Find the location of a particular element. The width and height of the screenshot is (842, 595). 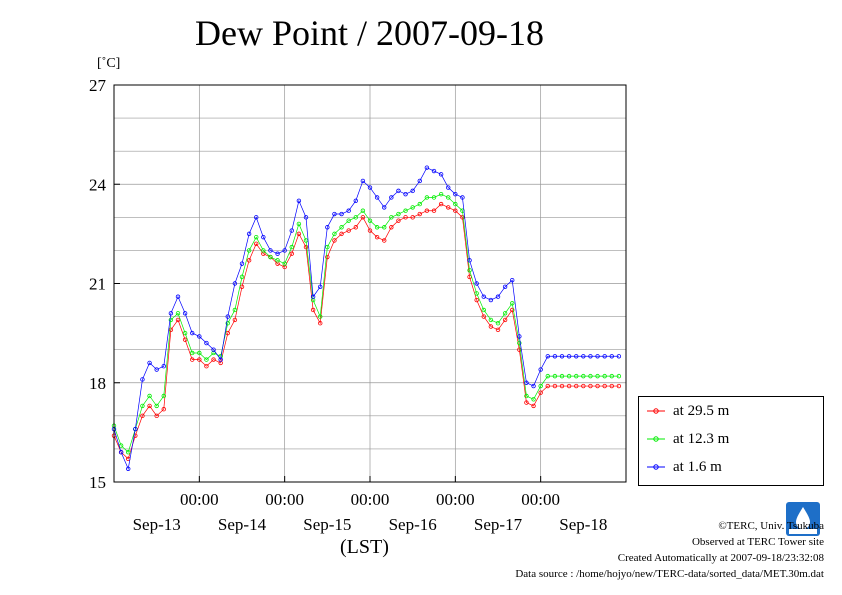

y-tick-label: 15 is located at coordinates (97, 482).